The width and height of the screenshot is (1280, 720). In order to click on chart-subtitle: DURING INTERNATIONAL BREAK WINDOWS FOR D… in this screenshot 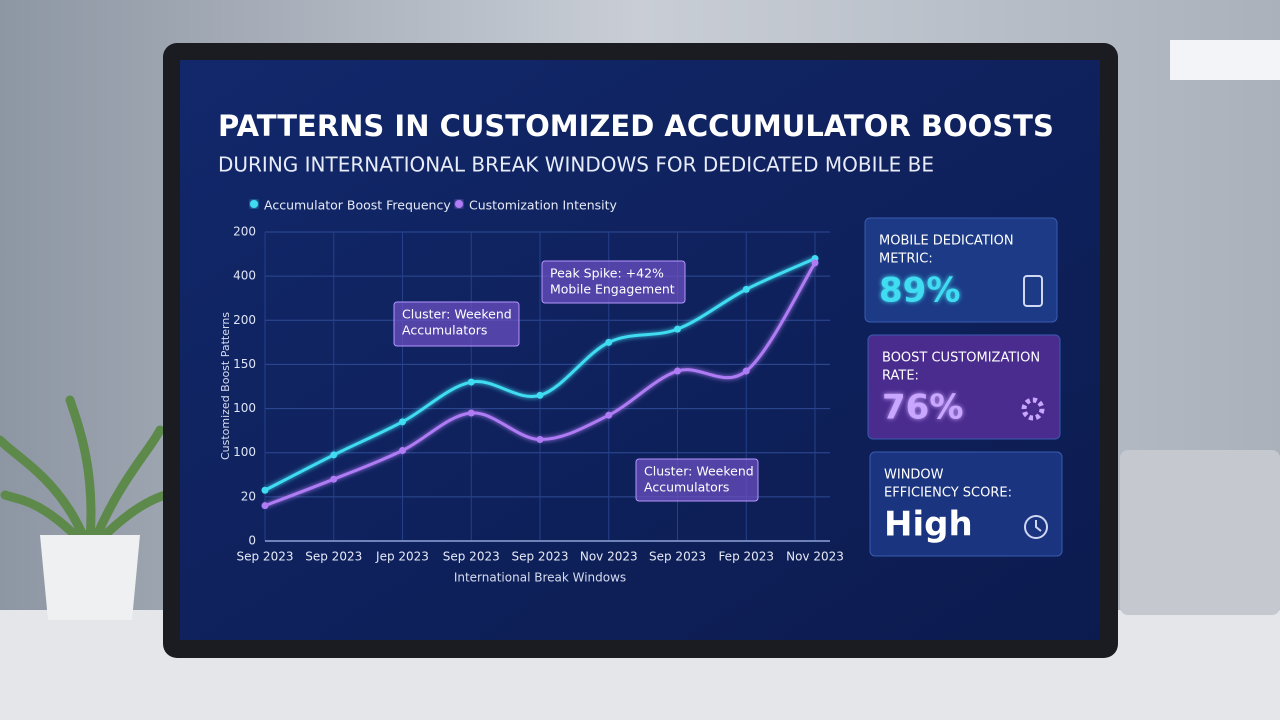, I will do `click(576, 165)`.